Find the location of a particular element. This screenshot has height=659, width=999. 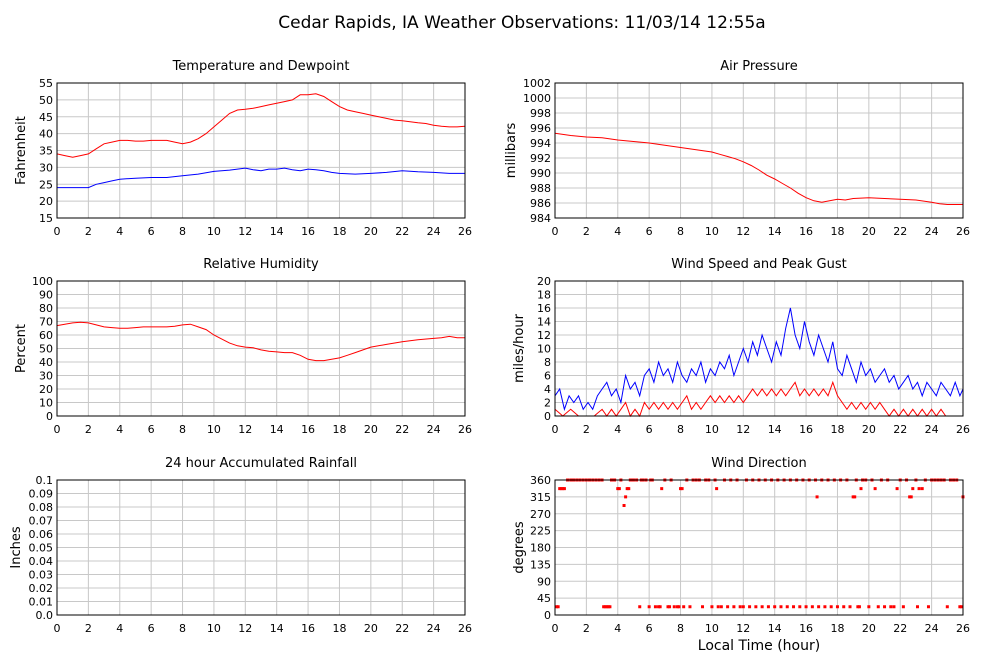

y-tick-label: 988 is located at coordinates (540, 188).